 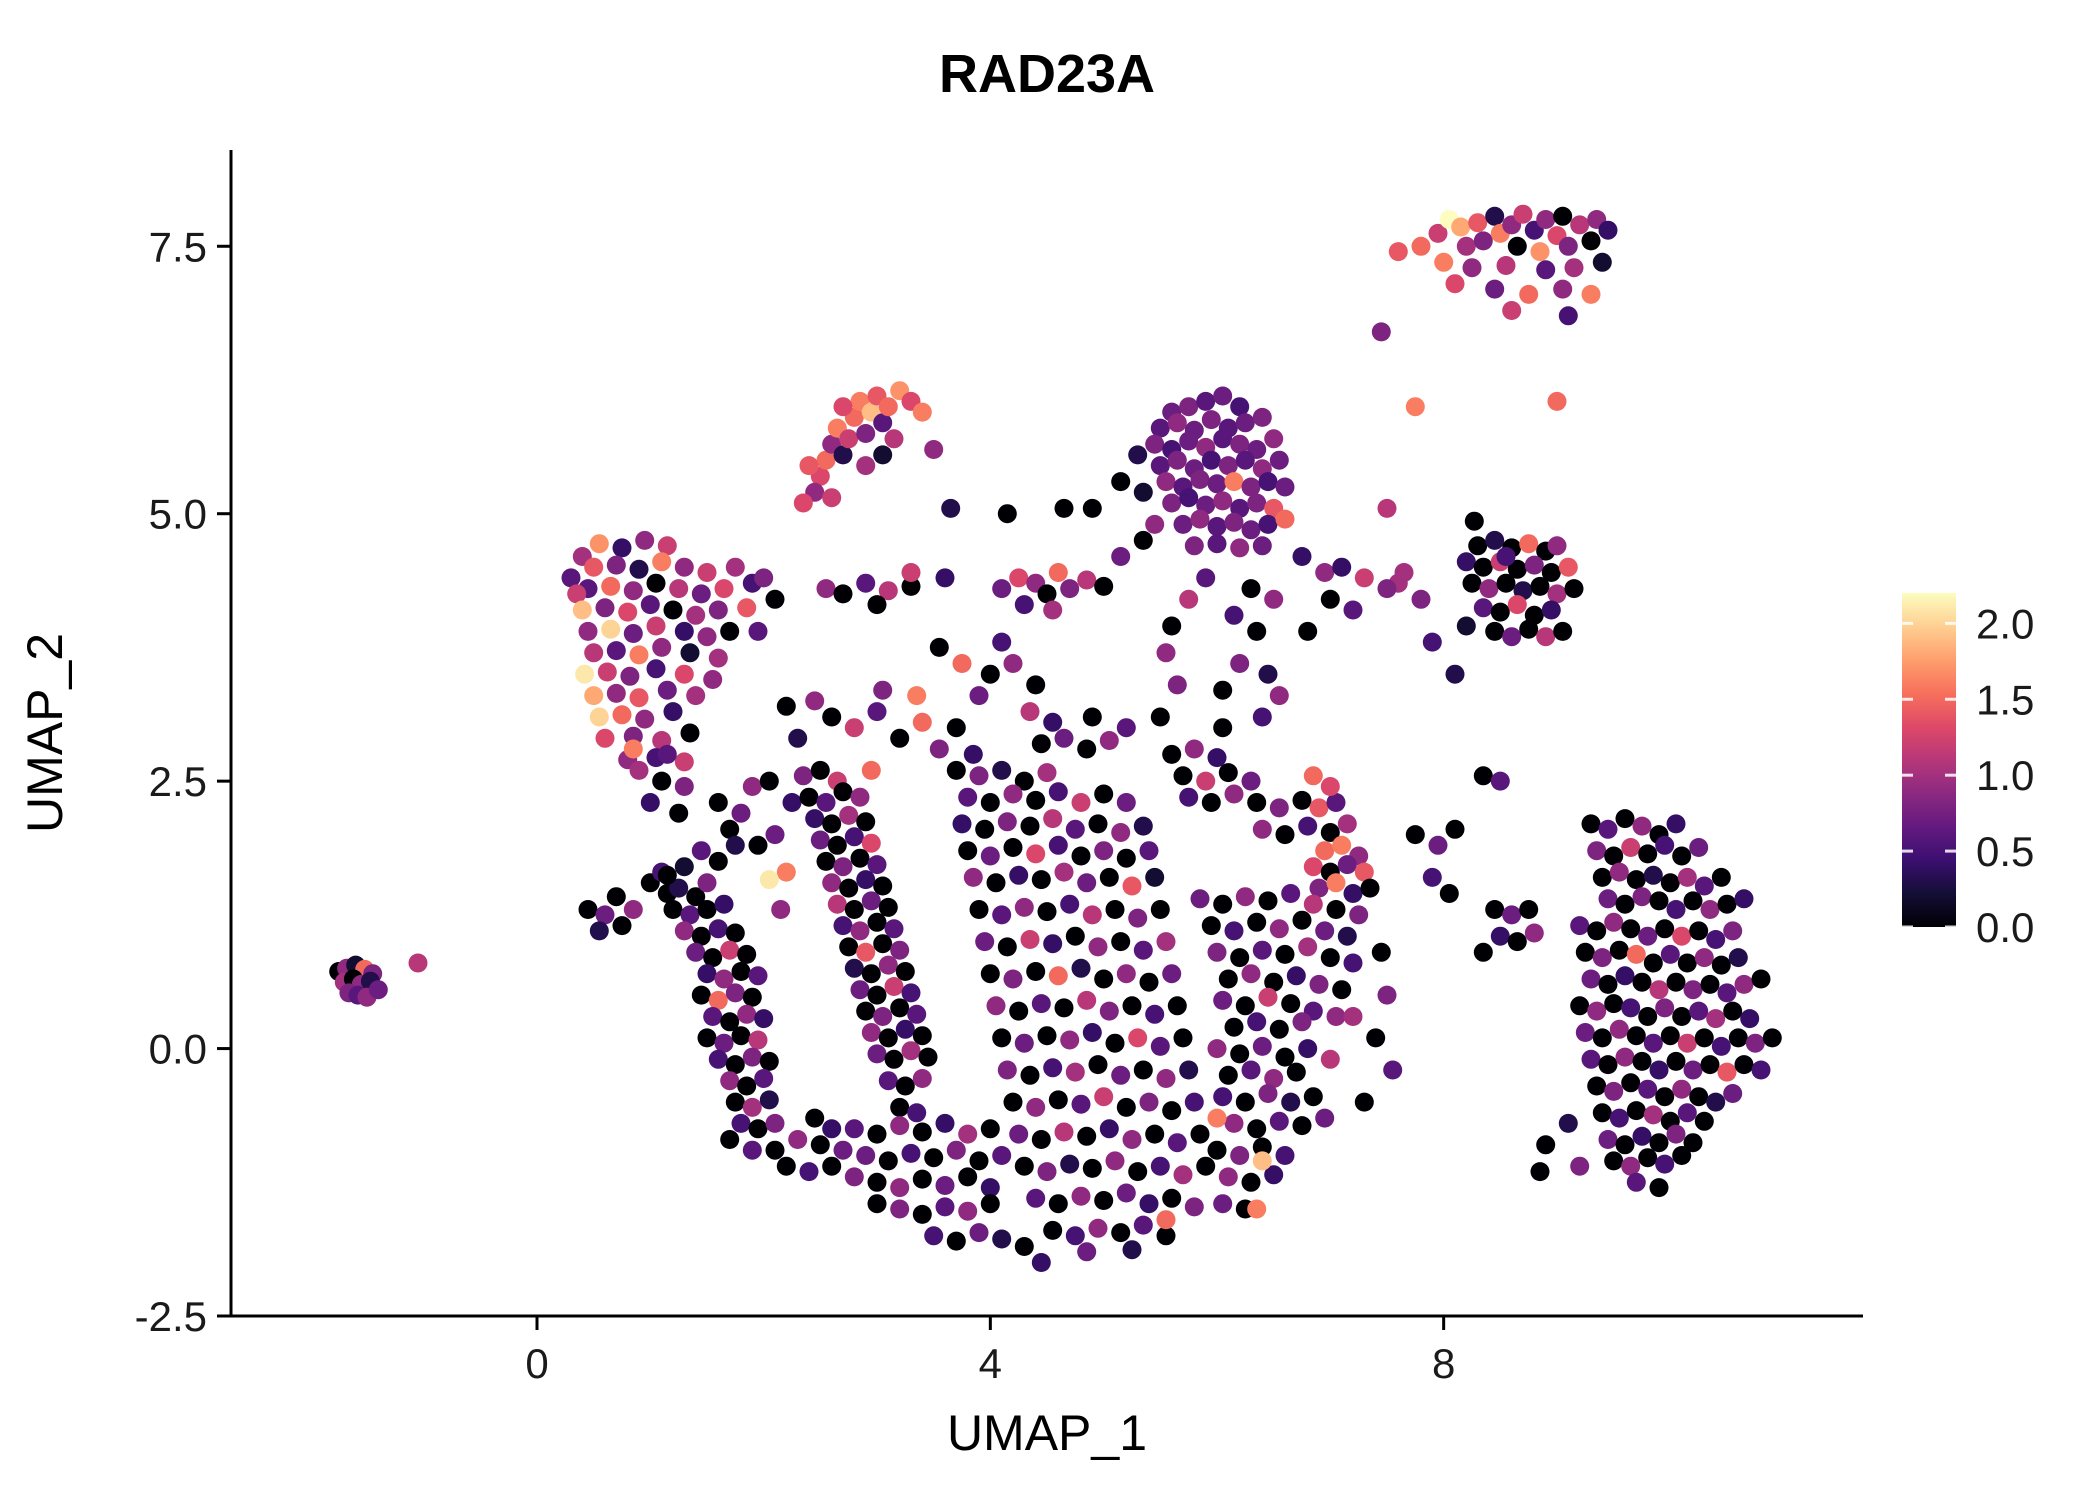 I want to click on colorbar-gradient-bar, so click(x=1929, y=760).